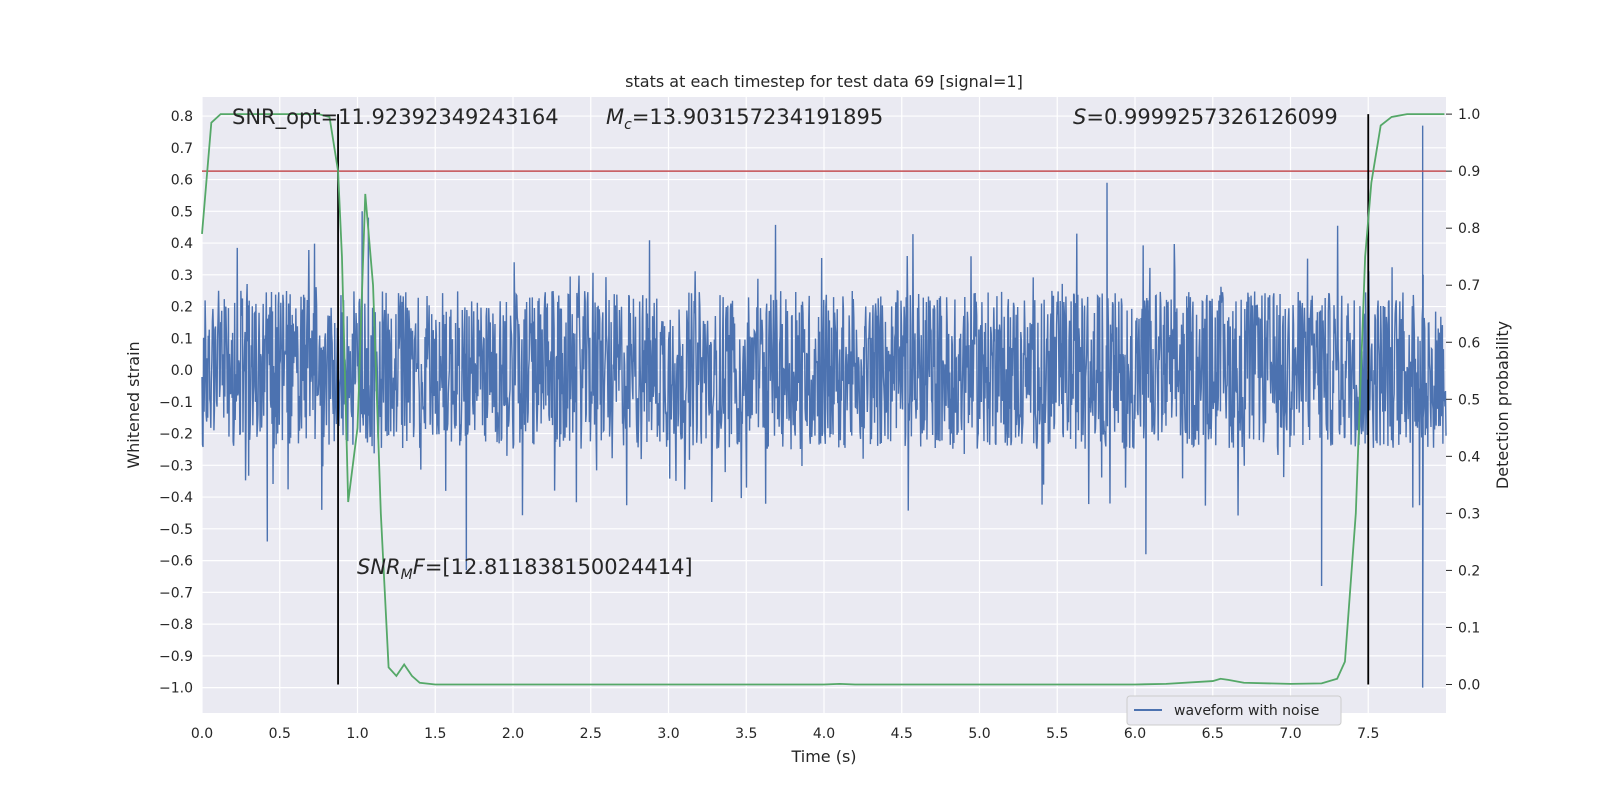 This screenshot has width=1600, height=800. What do you see at coordinates (182, 149) in the screenshot?
I see `y-left-tick-label: 0.7` at bounding box center [182, 149].